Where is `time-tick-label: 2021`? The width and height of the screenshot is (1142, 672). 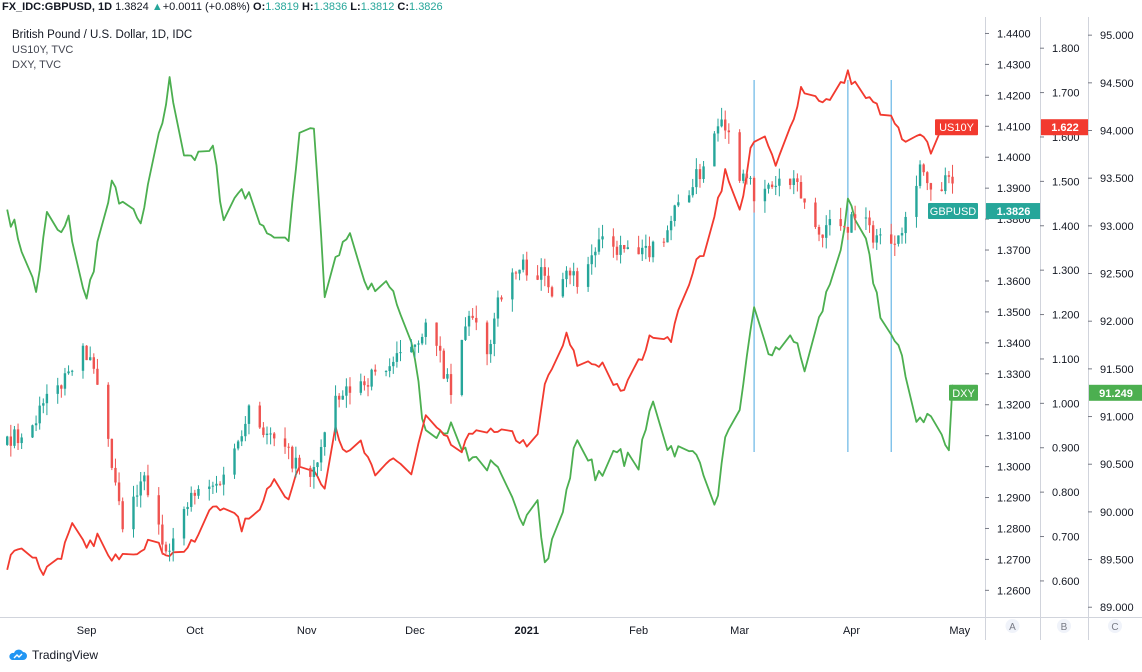
time-tick-label: 2021 is located at coordinates (527, 631).